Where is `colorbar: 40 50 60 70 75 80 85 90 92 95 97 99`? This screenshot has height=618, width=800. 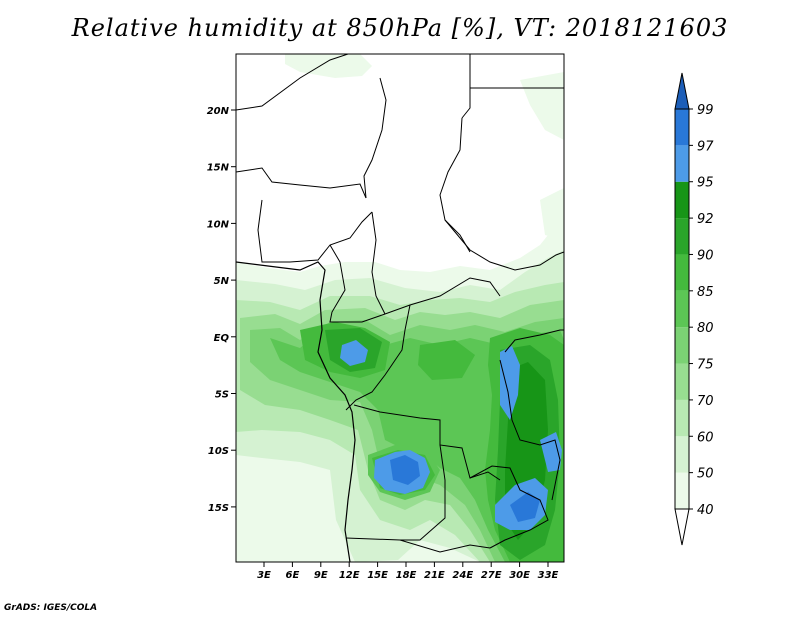 colorbar: 40 50 60 70 75 80 85 90 92 95 97 99 is located at coordinates (694, 309).